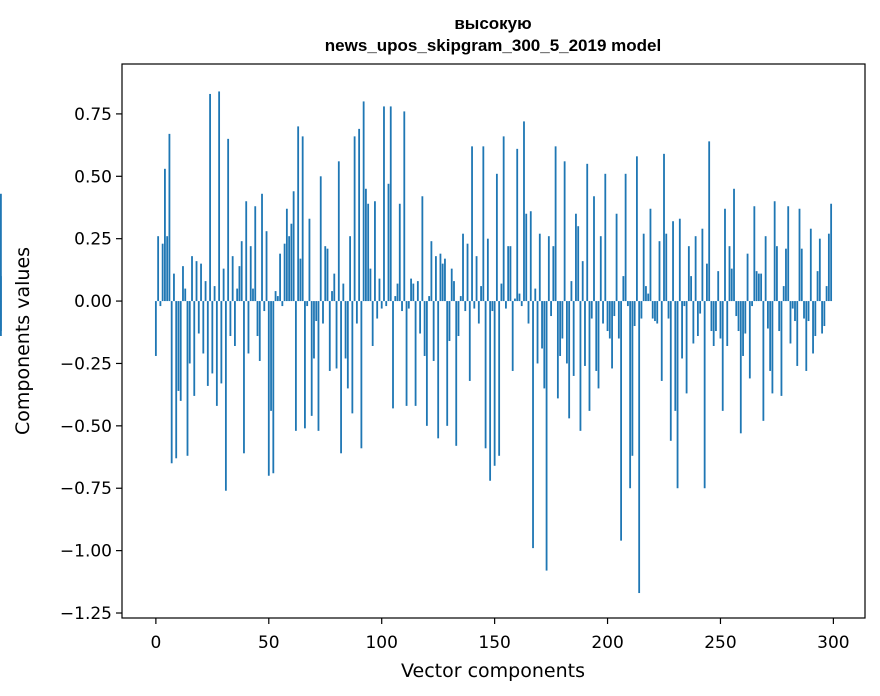 Image resolution: width=880 pixels, height=696 pixels. Describe the element at coordinates (93, 177) in the screenshot. I see `y-tick-label: 0.50` at that location.